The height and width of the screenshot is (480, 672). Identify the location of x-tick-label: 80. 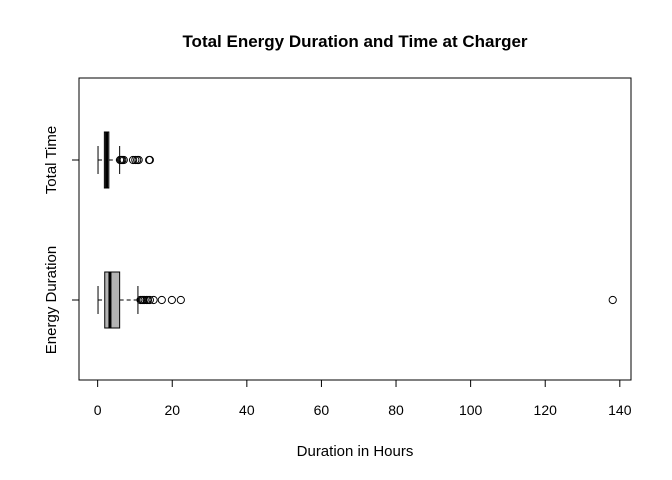
(396, 410).